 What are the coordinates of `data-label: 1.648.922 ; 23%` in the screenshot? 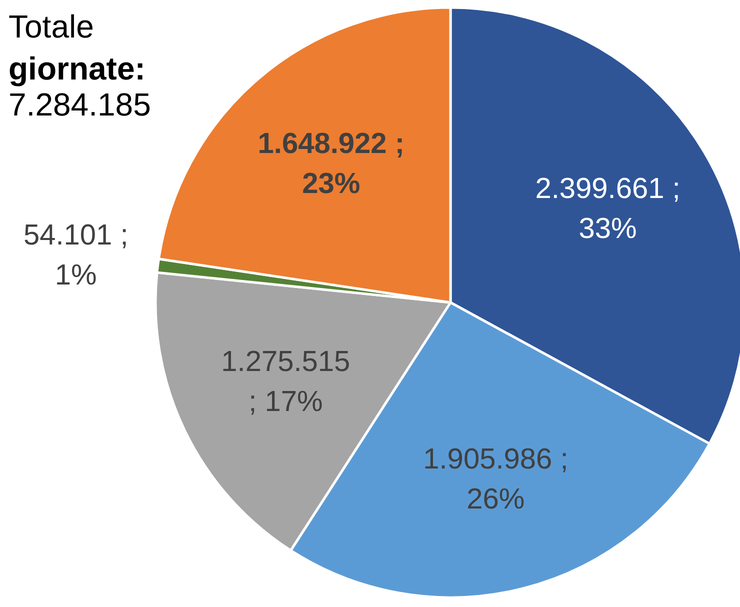 It's located at (331, 164).